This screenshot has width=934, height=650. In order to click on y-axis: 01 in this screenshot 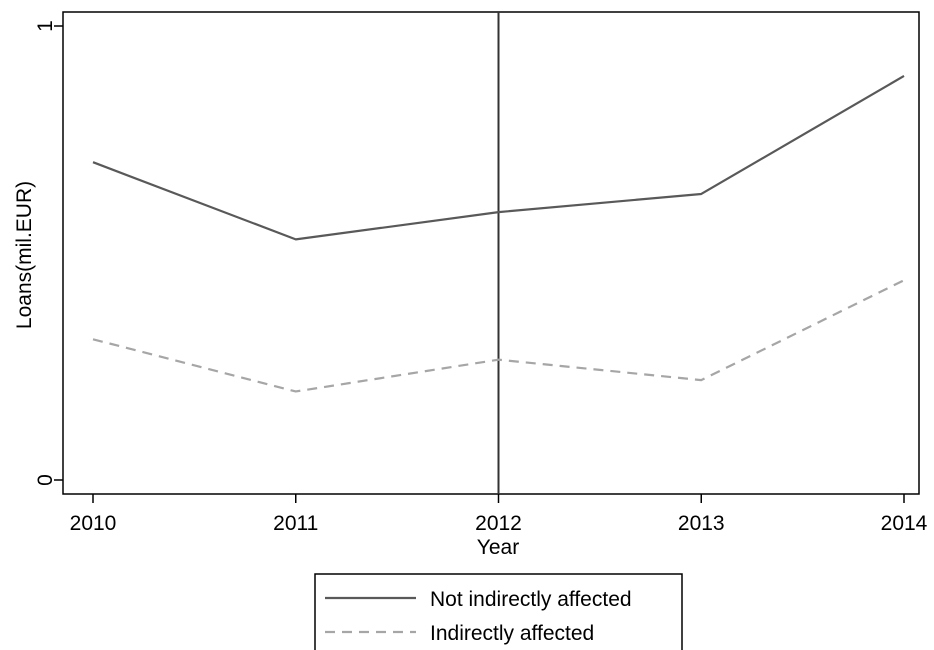, I will do `click(48, 253)`.